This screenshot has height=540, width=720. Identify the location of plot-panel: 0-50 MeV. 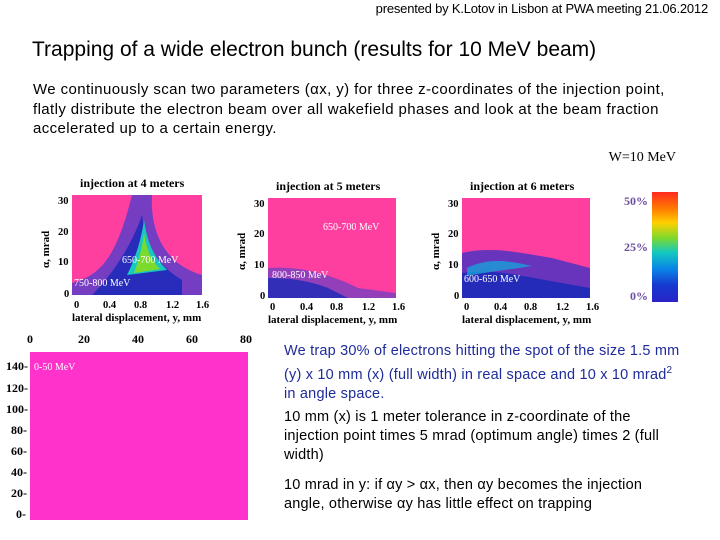
(139, 436).